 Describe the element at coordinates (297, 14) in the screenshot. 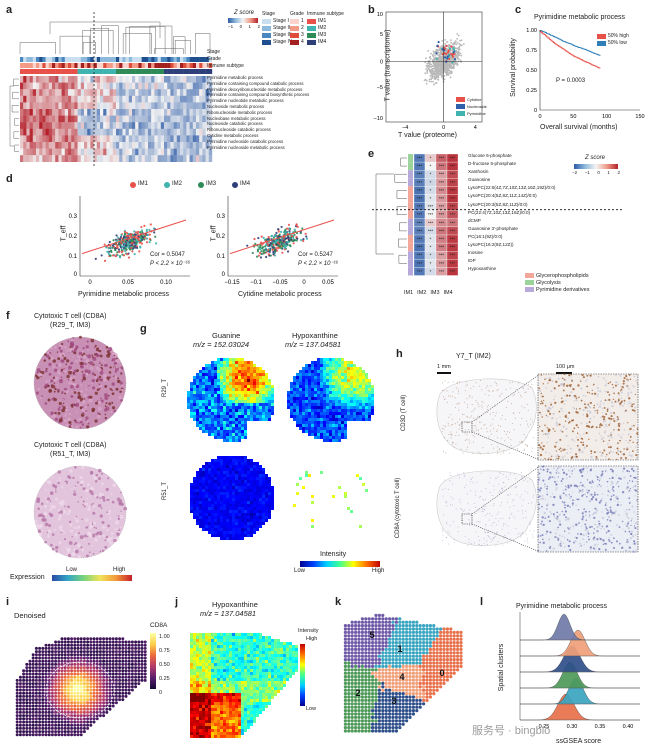

I see `grade-legend-title: Grade` at that location.